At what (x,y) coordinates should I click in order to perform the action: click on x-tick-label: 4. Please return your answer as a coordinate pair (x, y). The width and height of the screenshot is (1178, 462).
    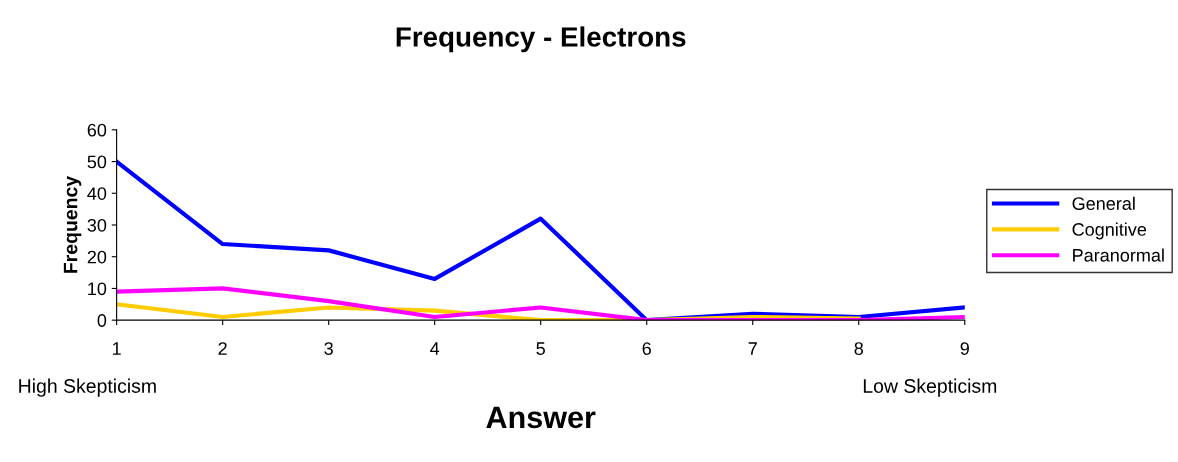
    Looking at the image, I should click on (435, 348).